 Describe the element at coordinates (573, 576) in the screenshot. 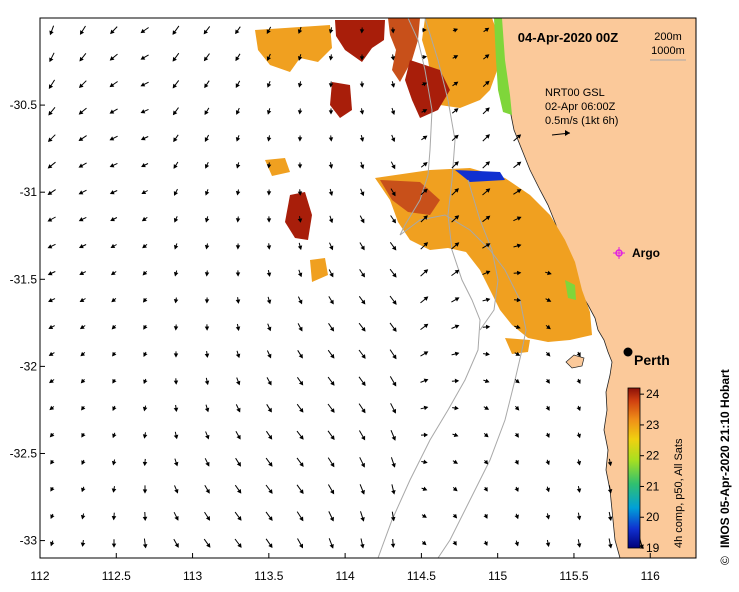

I see `x-tick-label: 115.5` at that location.